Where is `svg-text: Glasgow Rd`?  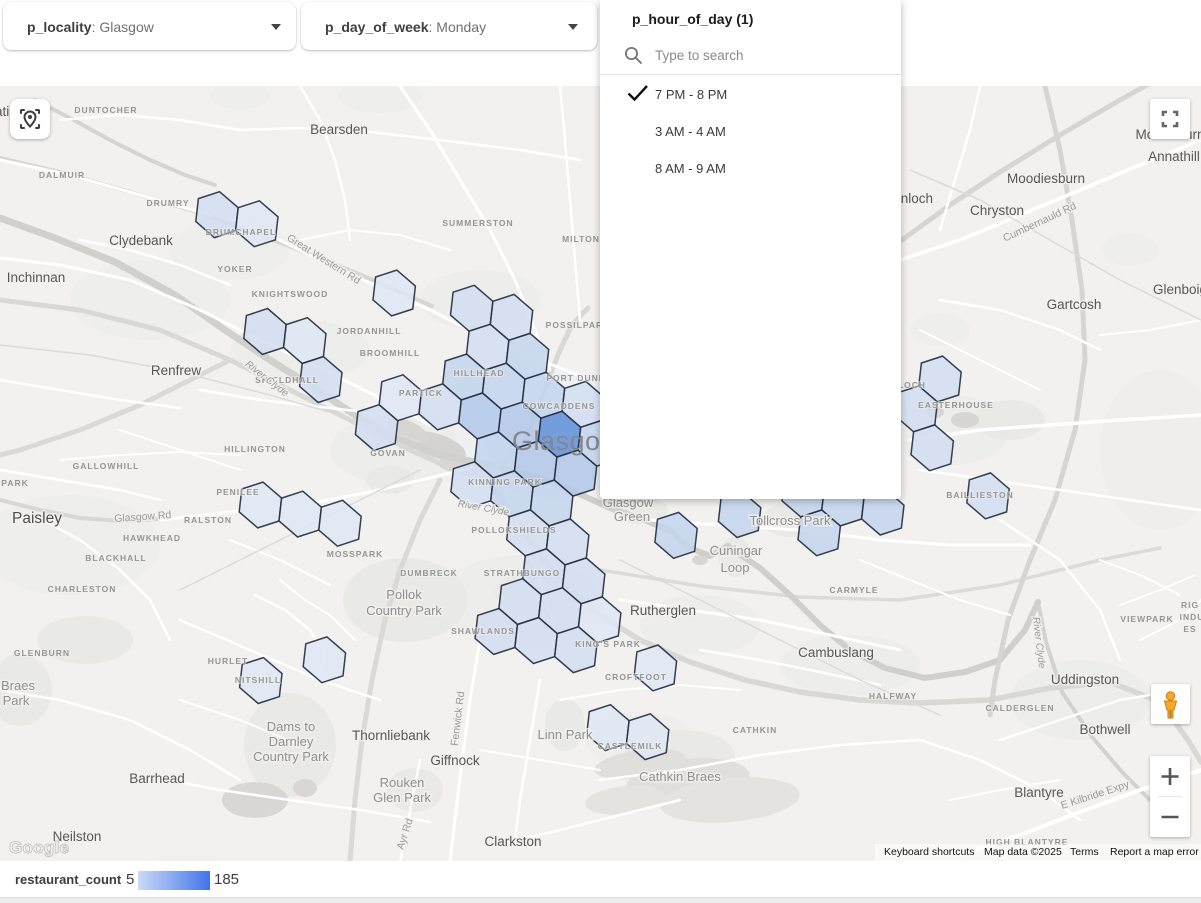
svg-text: Glasgow Rd is located at coordinates (143, 517).